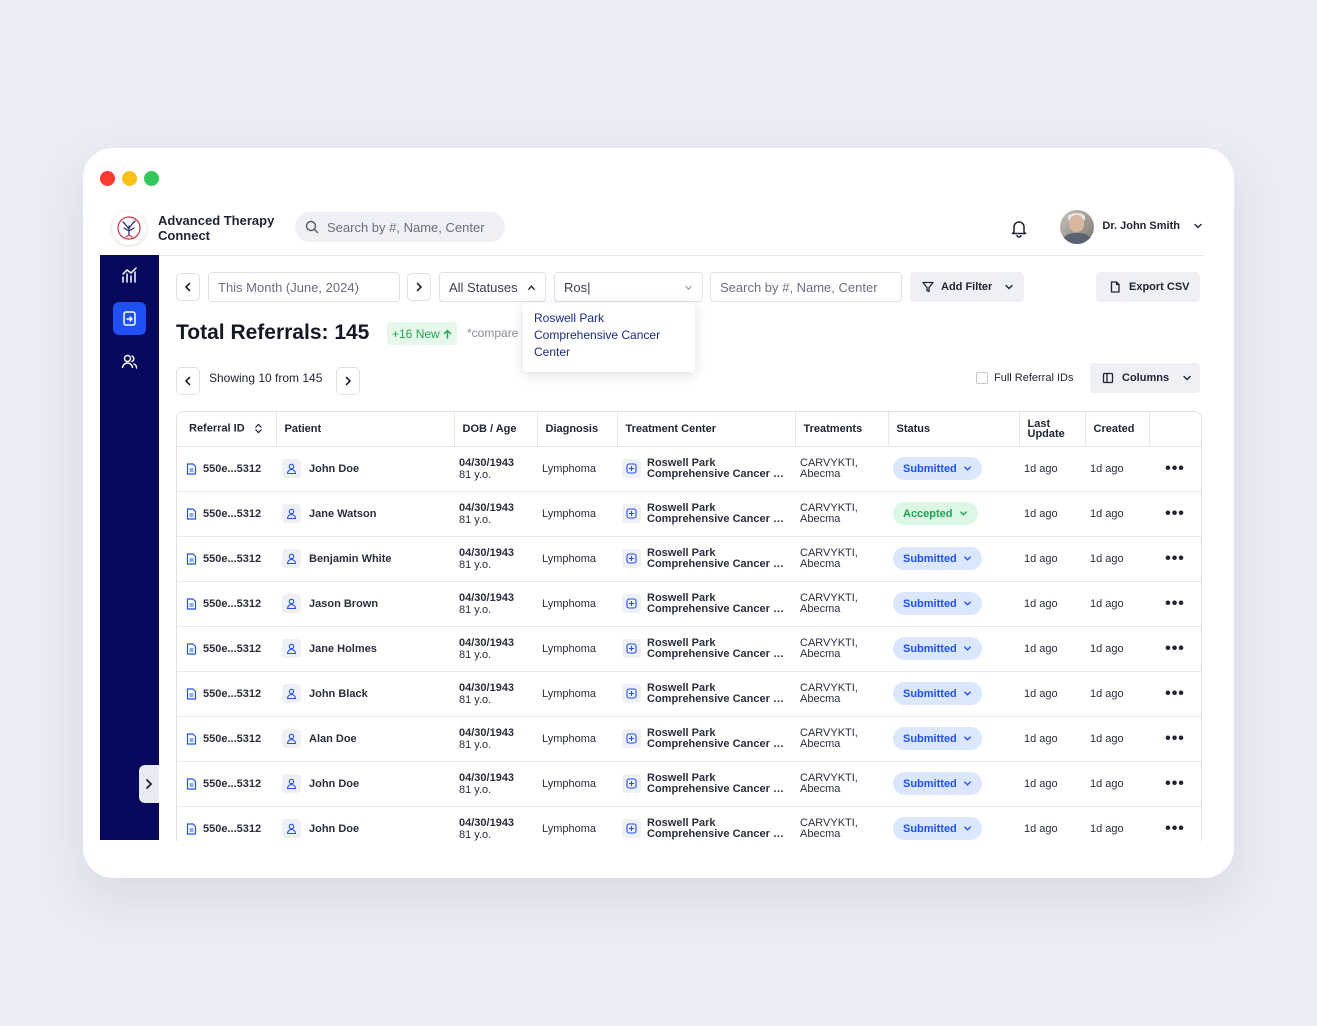 Image resolution: width=1317 pixels, height=1026 pixels. Describe the element at coordinates (343, 648) in the screenshot. I see `patient-name: Jane Holmes` at that location.